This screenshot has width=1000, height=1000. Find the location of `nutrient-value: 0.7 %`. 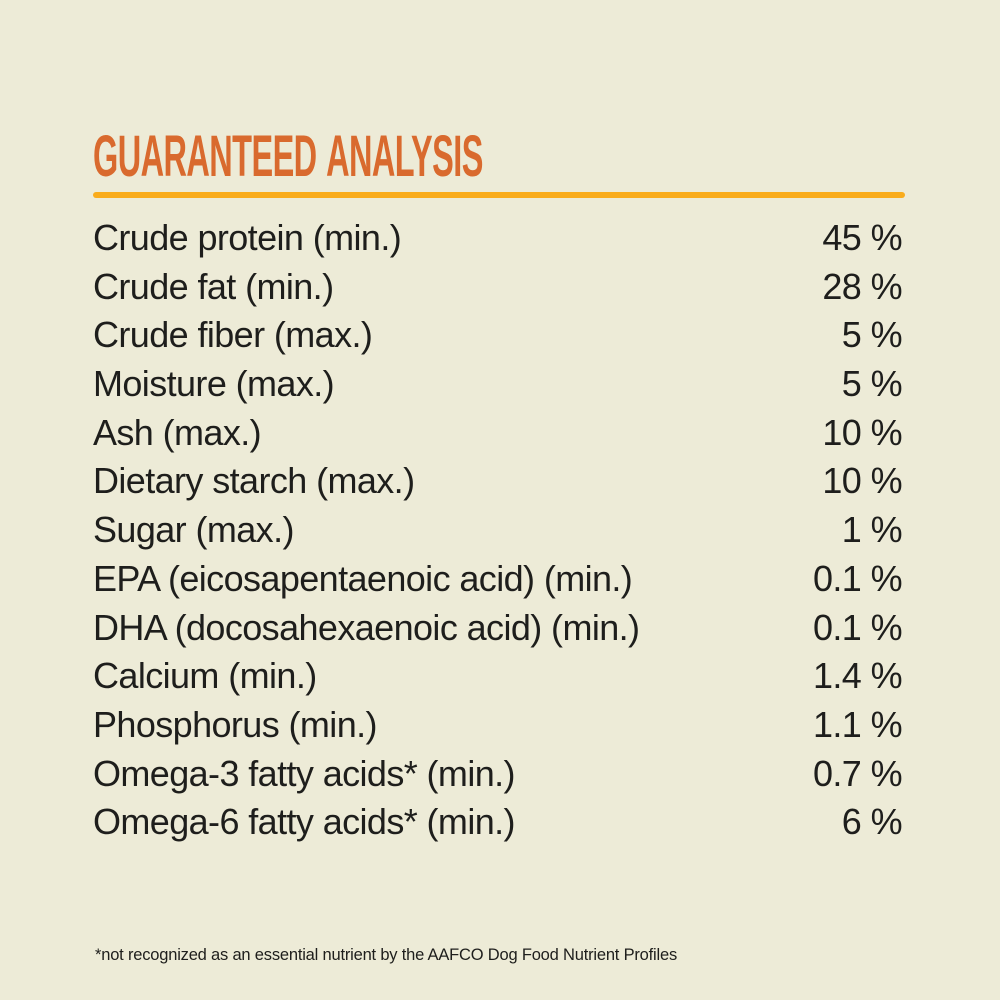

nutrient-value: 0.7 % is located at coordinates (857, 773).